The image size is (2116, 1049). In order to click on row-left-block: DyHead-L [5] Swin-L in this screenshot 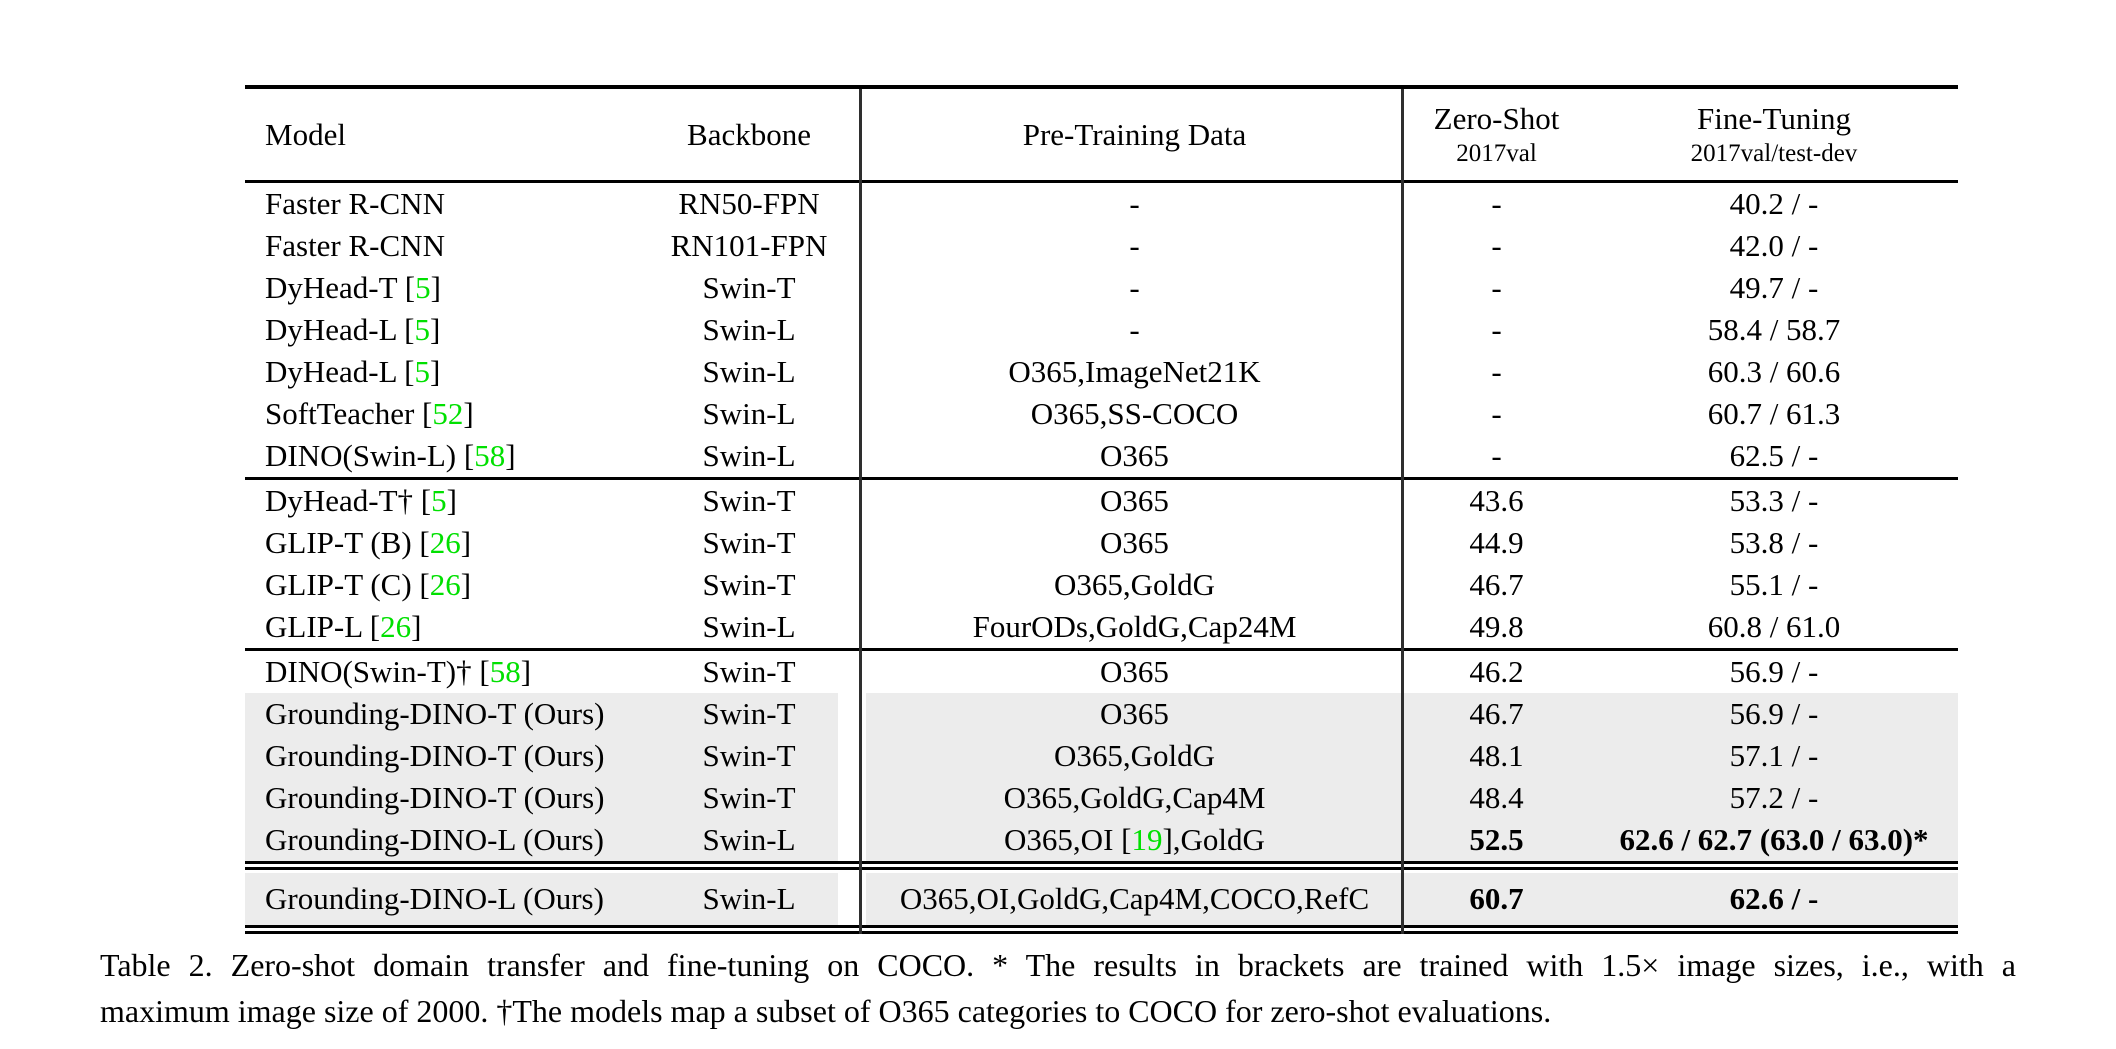, I will do `click(541, 330)`.